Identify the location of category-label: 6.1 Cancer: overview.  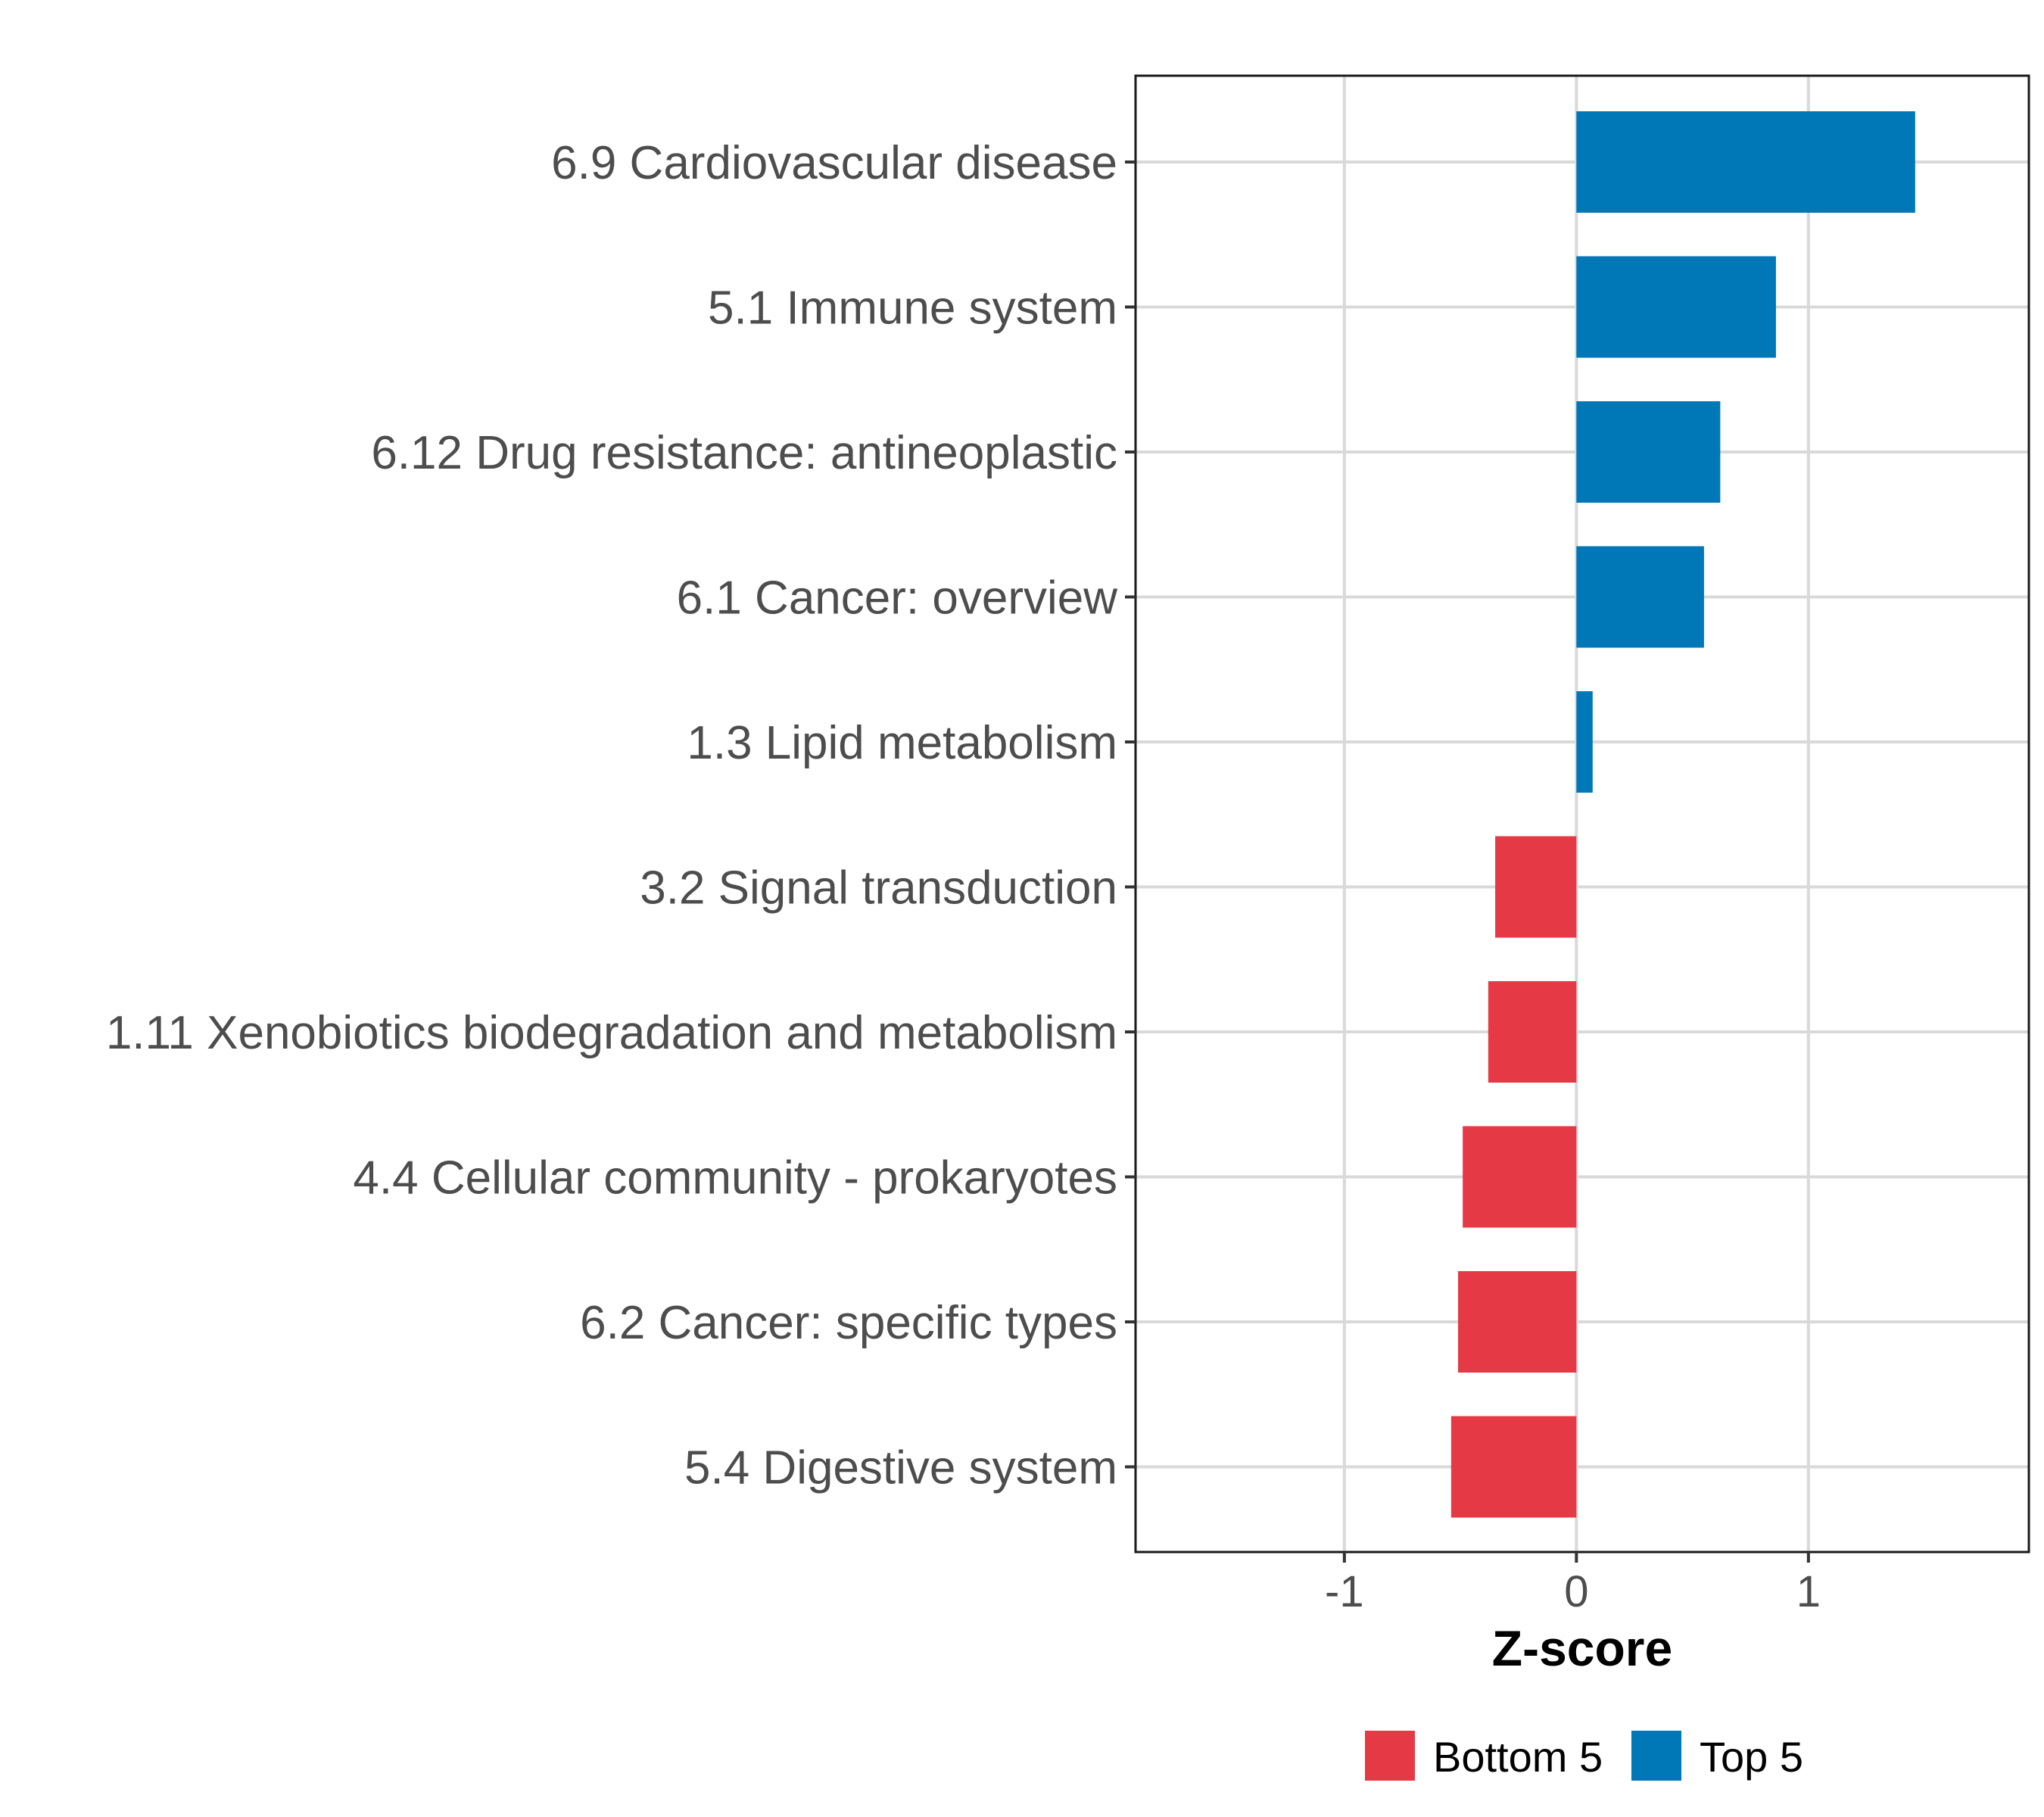
(898, 598).